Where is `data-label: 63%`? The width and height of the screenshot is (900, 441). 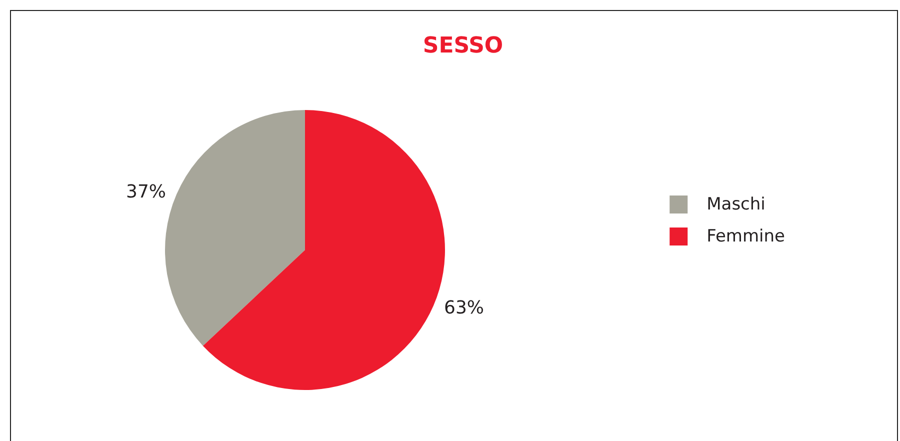 data-label: 63% is located at coordinates (464, 307).